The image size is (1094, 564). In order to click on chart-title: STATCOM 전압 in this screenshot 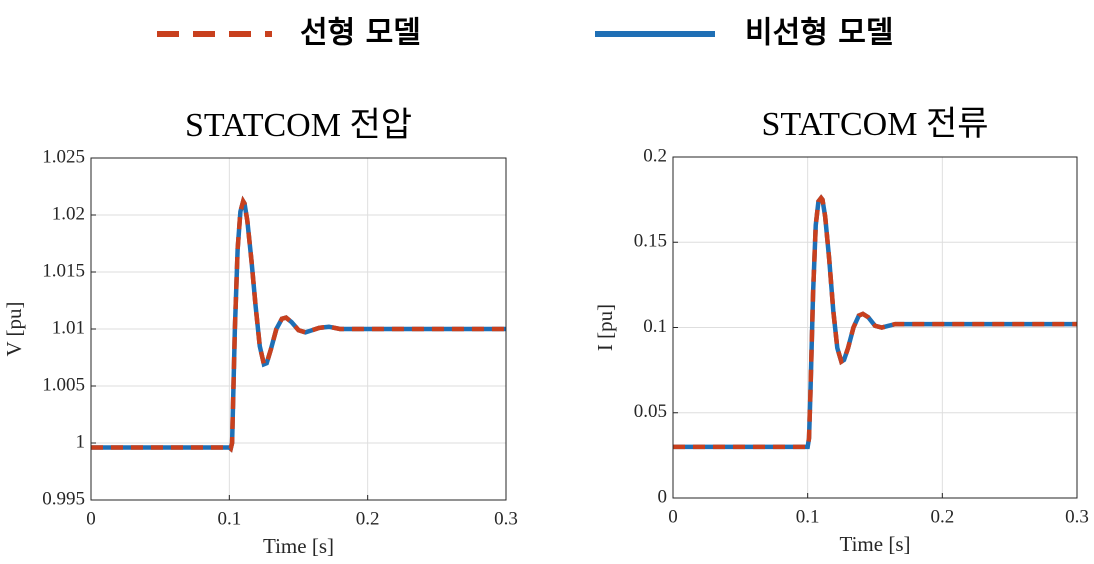, I will do `click(298, 125)`.